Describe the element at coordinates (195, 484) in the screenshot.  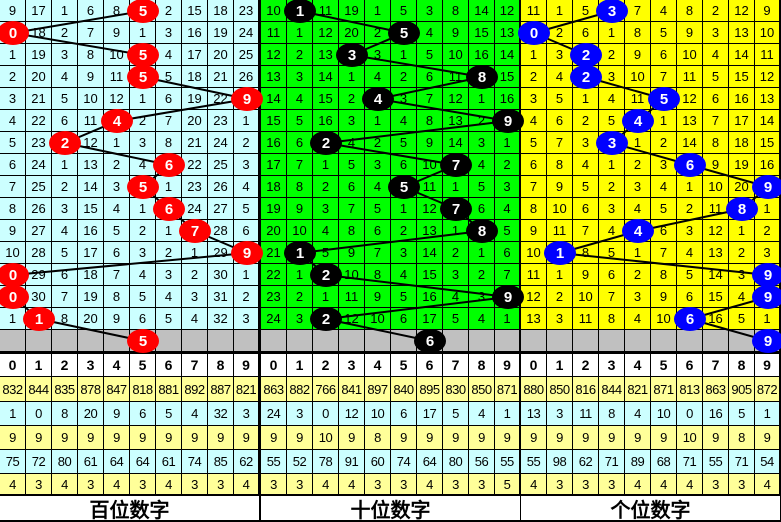
I see `hundreds-stat-cell: 3` at that location.